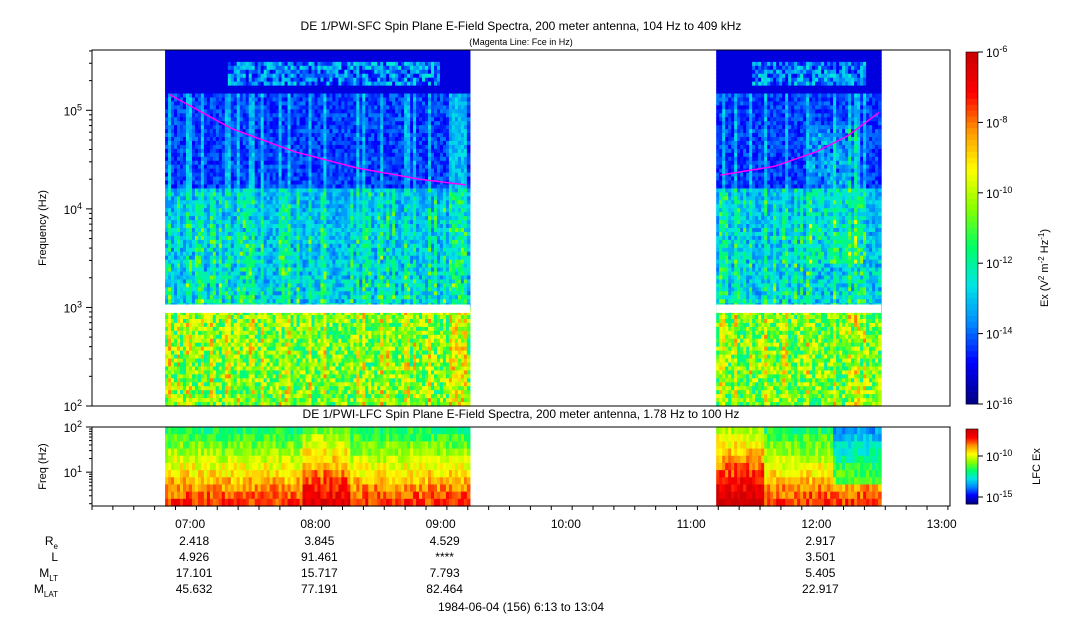 The width and height of the screenshot is (1083, 620). What do you see at coordinates (46, 590) in the screenshot?
I see `ephemeris-row-label: MLAT` at bounding box center [46, 590].